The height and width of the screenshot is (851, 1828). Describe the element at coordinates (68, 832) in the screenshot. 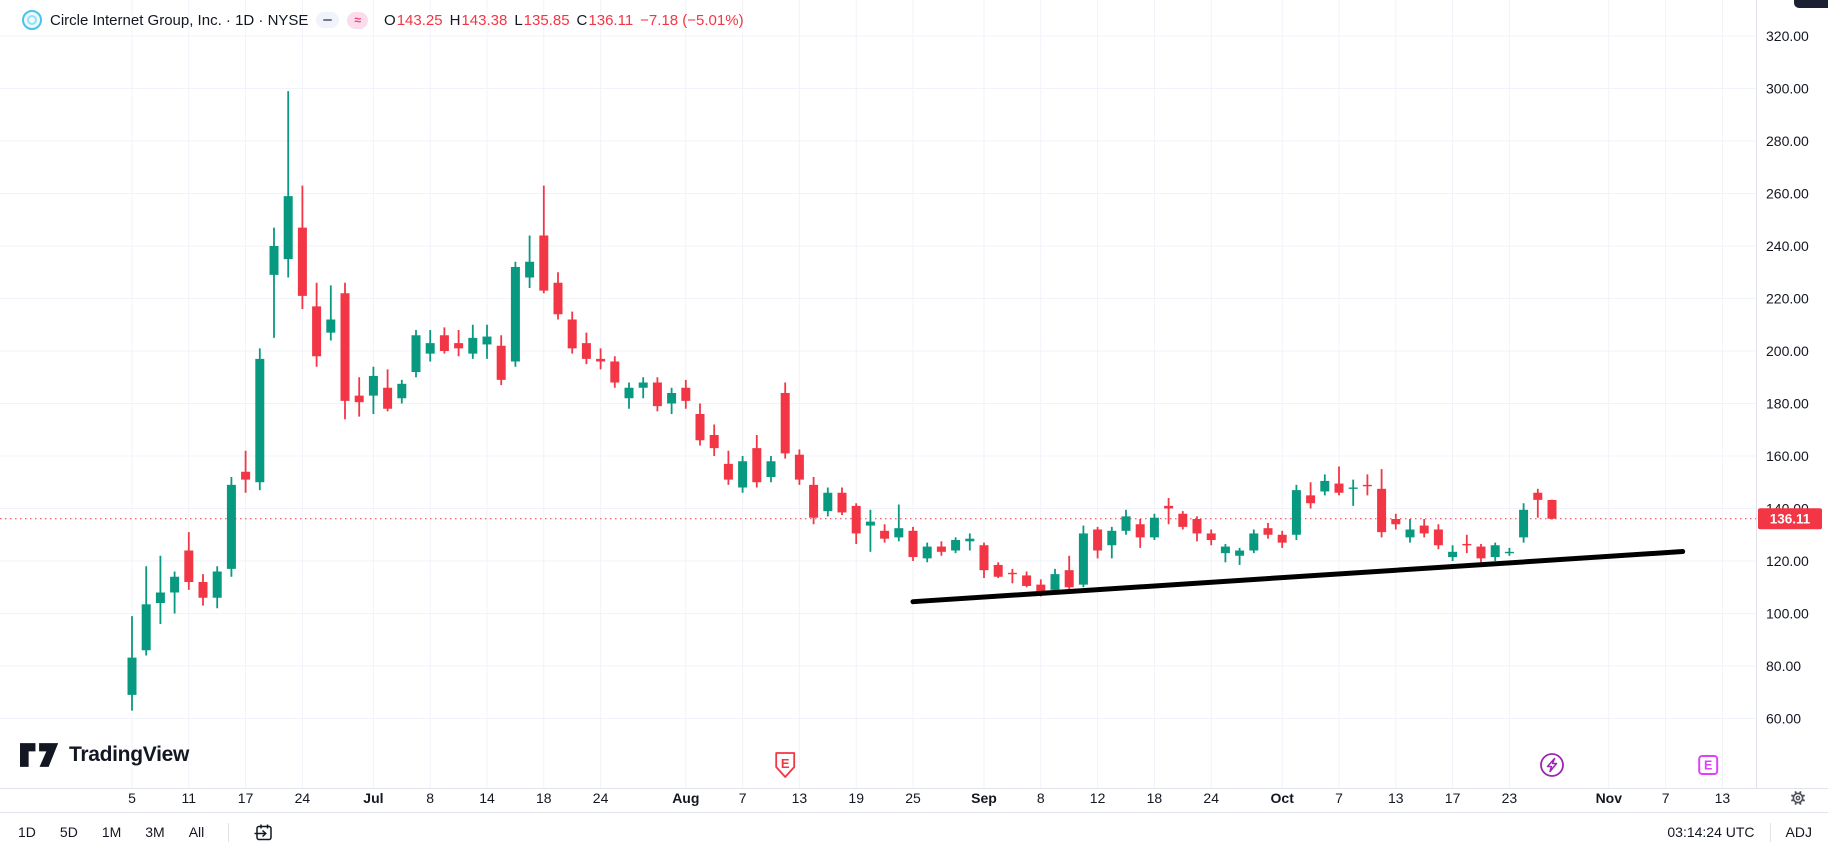

I see `range-5d-button: 5D` at that location.